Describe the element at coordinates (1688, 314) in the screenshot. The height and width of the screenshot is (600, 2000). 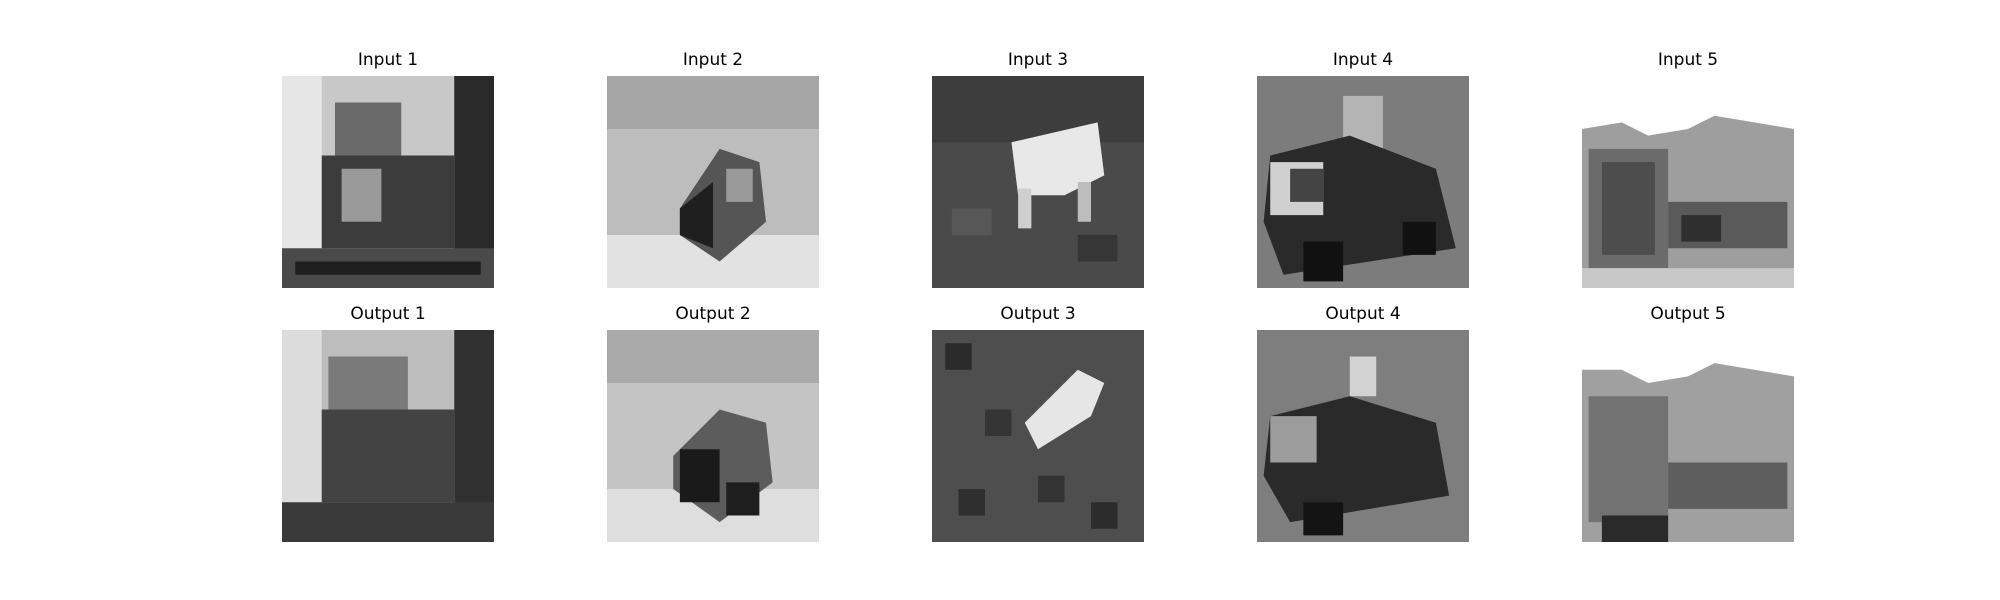
I see `panel-title: Output 5` at that location.